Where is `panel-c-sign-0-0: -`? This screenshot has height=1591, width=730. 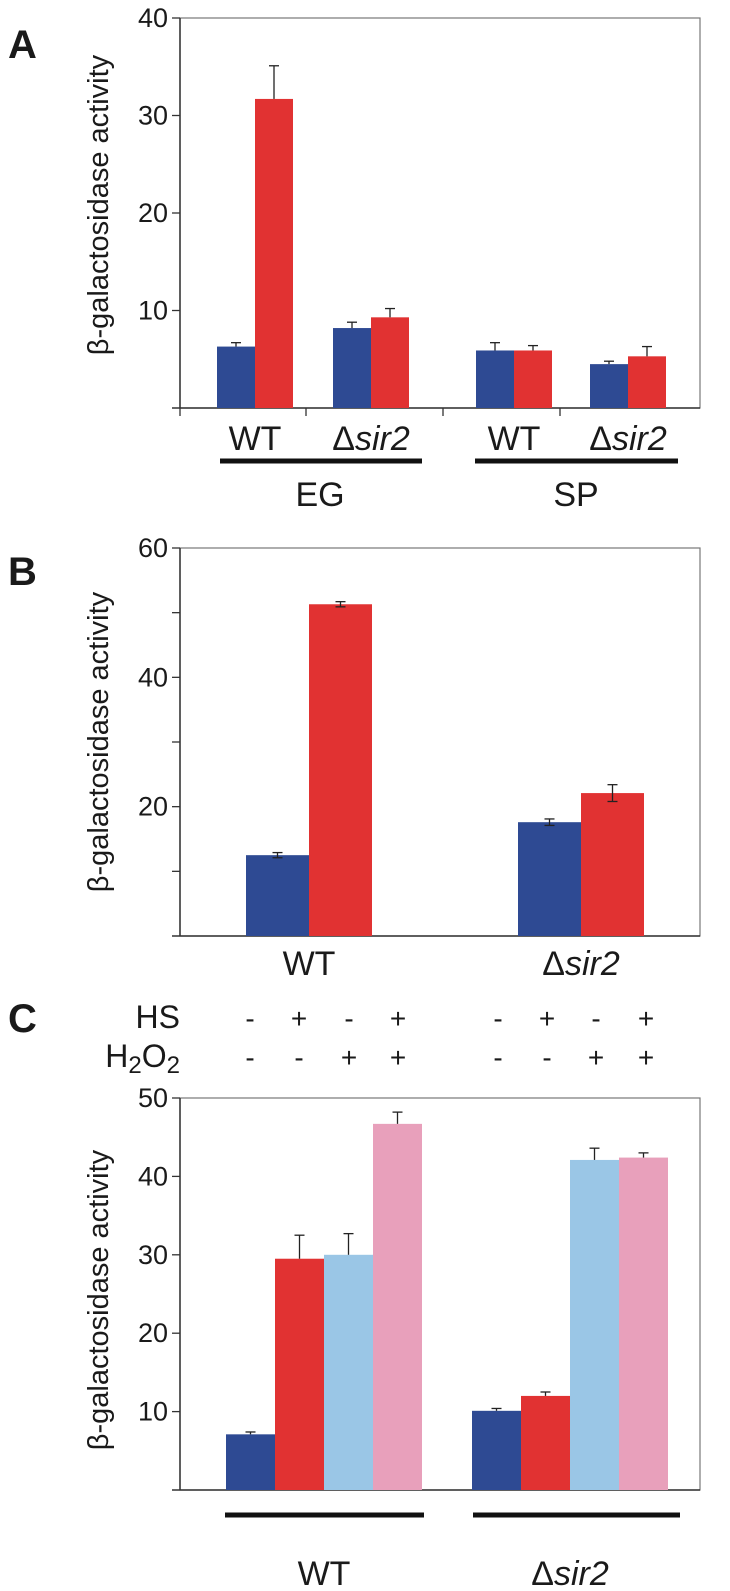
panel-c-sign-0-0: - is located at coordinates (249, 1018).